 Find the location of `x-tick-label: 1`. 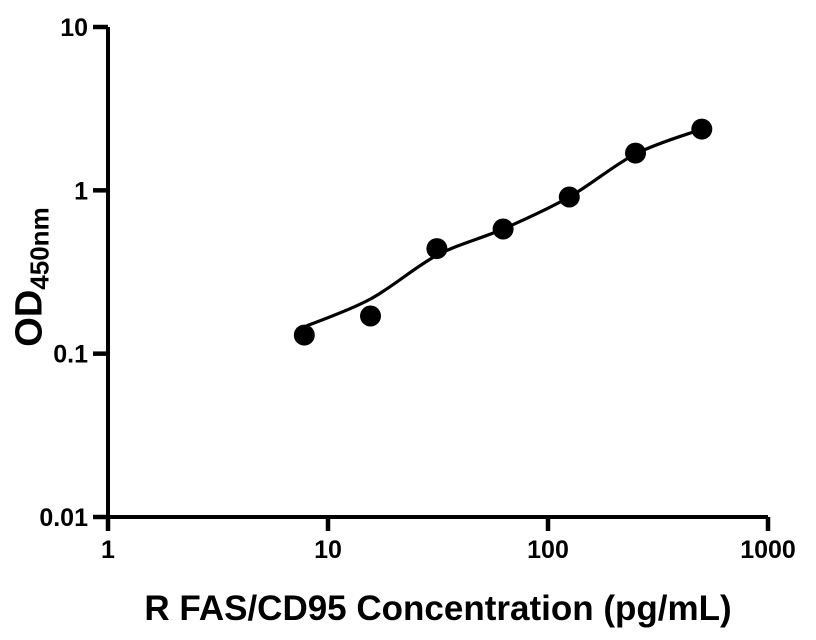

x-tick-label: 1 is located at coordinates (108, 550).